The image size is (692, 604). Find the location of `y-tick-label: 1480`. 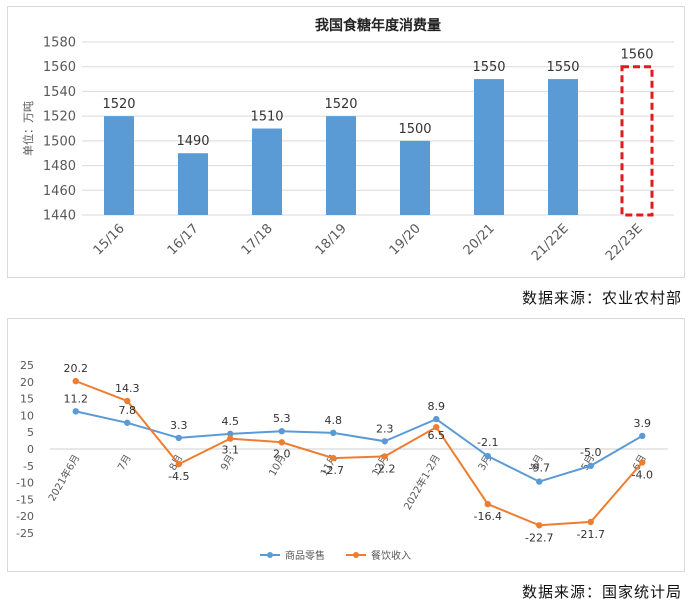

y-tick-label: 1480 is located at coordinates (59, 166).